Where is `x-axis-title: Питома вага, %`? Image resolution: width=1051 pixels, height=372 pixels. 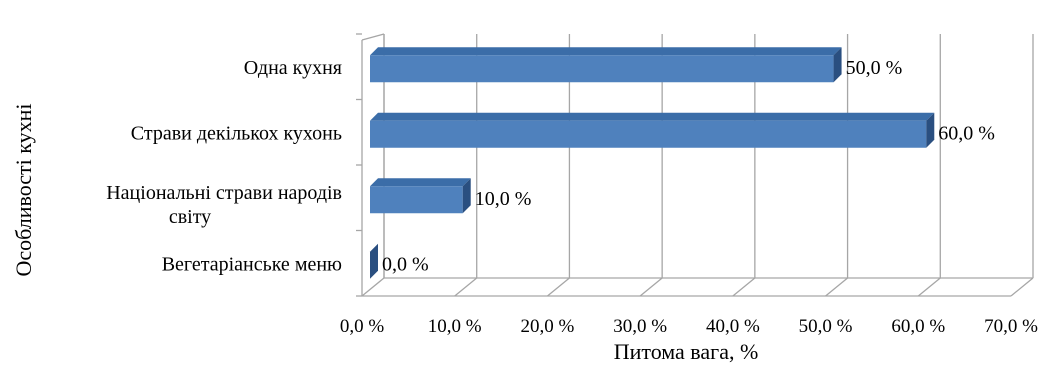 x-axis-title: Питома вага, % is located at coordinates (686, 351).